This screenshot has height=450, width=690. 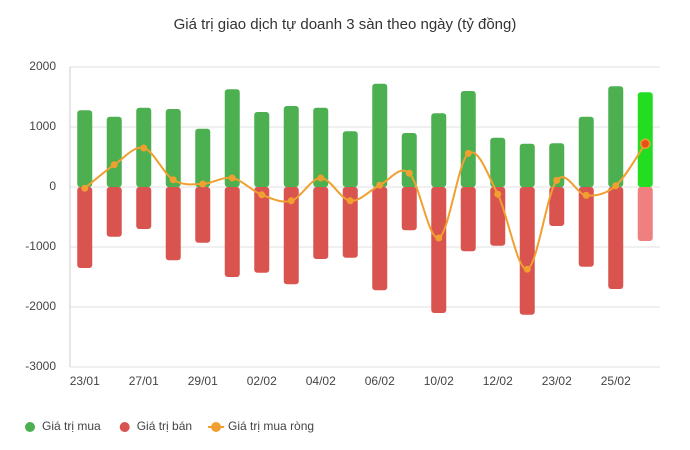 What do you see at coordinates (271, 426) in the screenshot?
I see `legend-label: Giá trị mua ròng` at bounding box center [271, 426].